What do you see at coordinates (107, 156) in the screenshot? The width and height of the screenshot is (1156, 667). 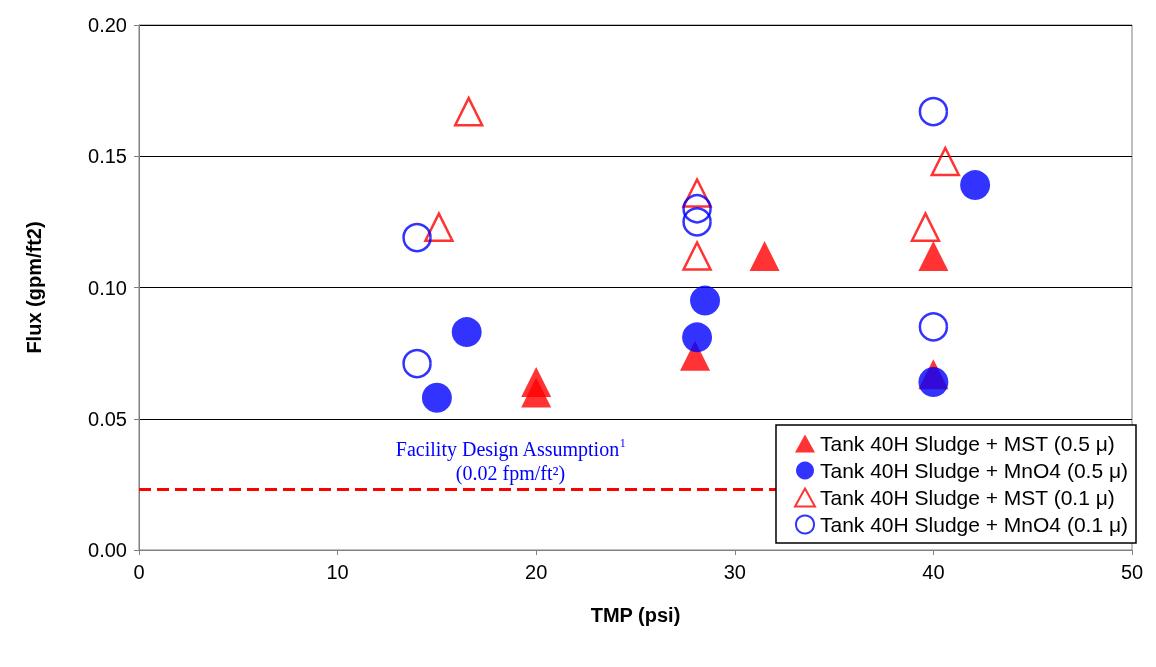 I see `y-tick-label: 0.15` at bounding box center [107, 156].